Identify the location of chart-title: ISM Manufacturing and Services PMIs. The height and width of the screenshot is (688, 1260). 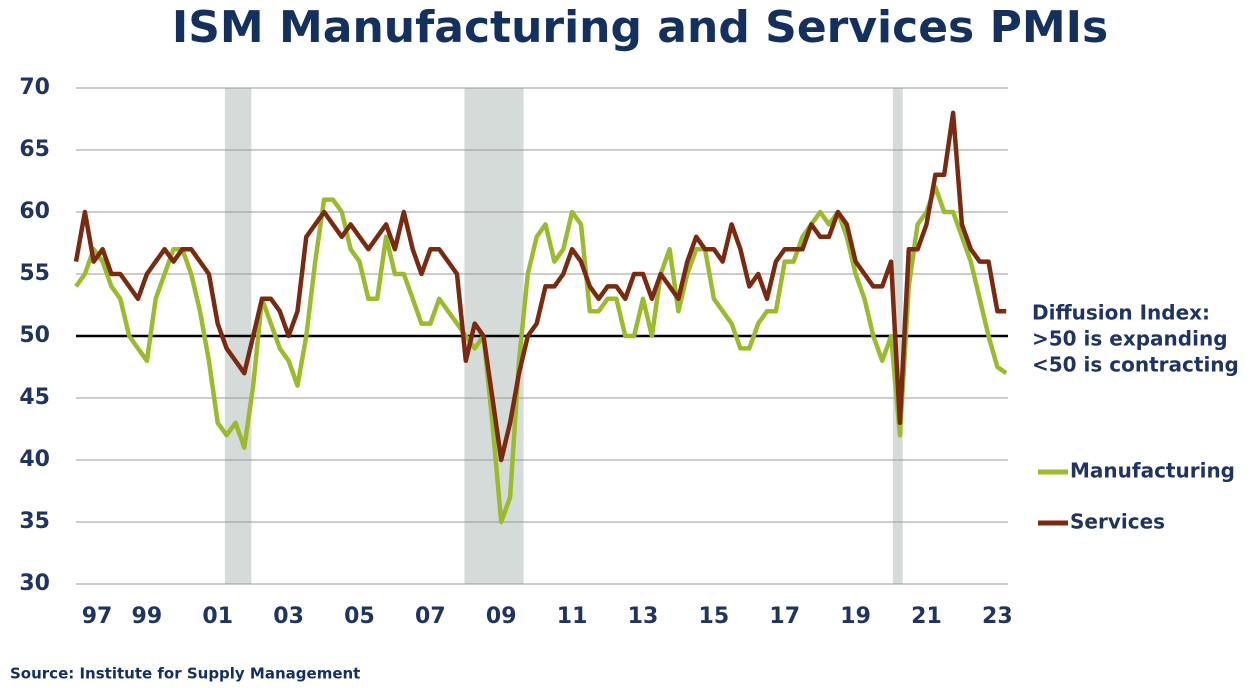
(640, 27).